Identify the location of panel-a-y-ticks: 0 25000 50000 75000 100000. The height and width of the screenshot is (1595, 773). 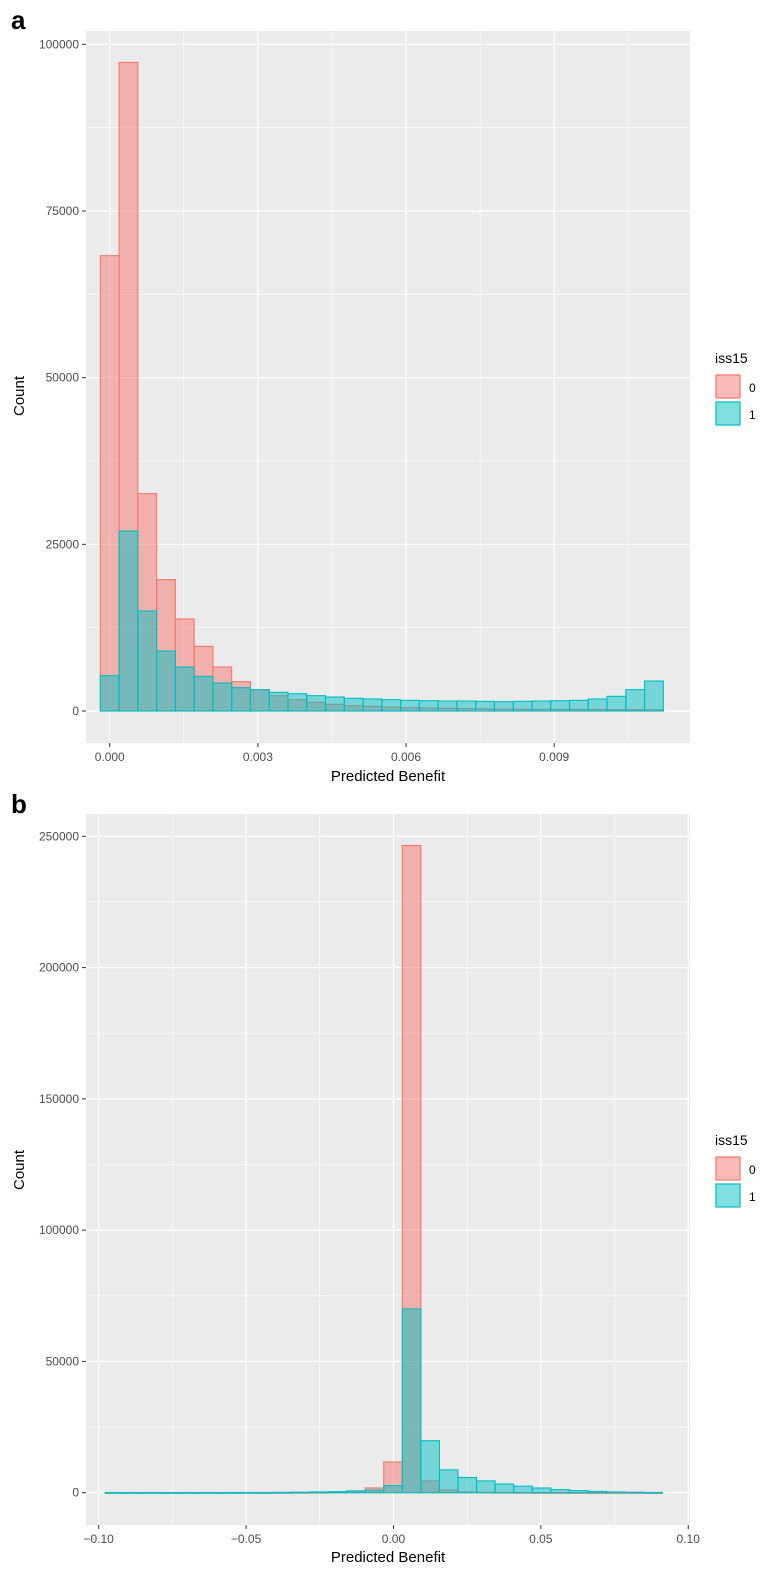
(62, 377).